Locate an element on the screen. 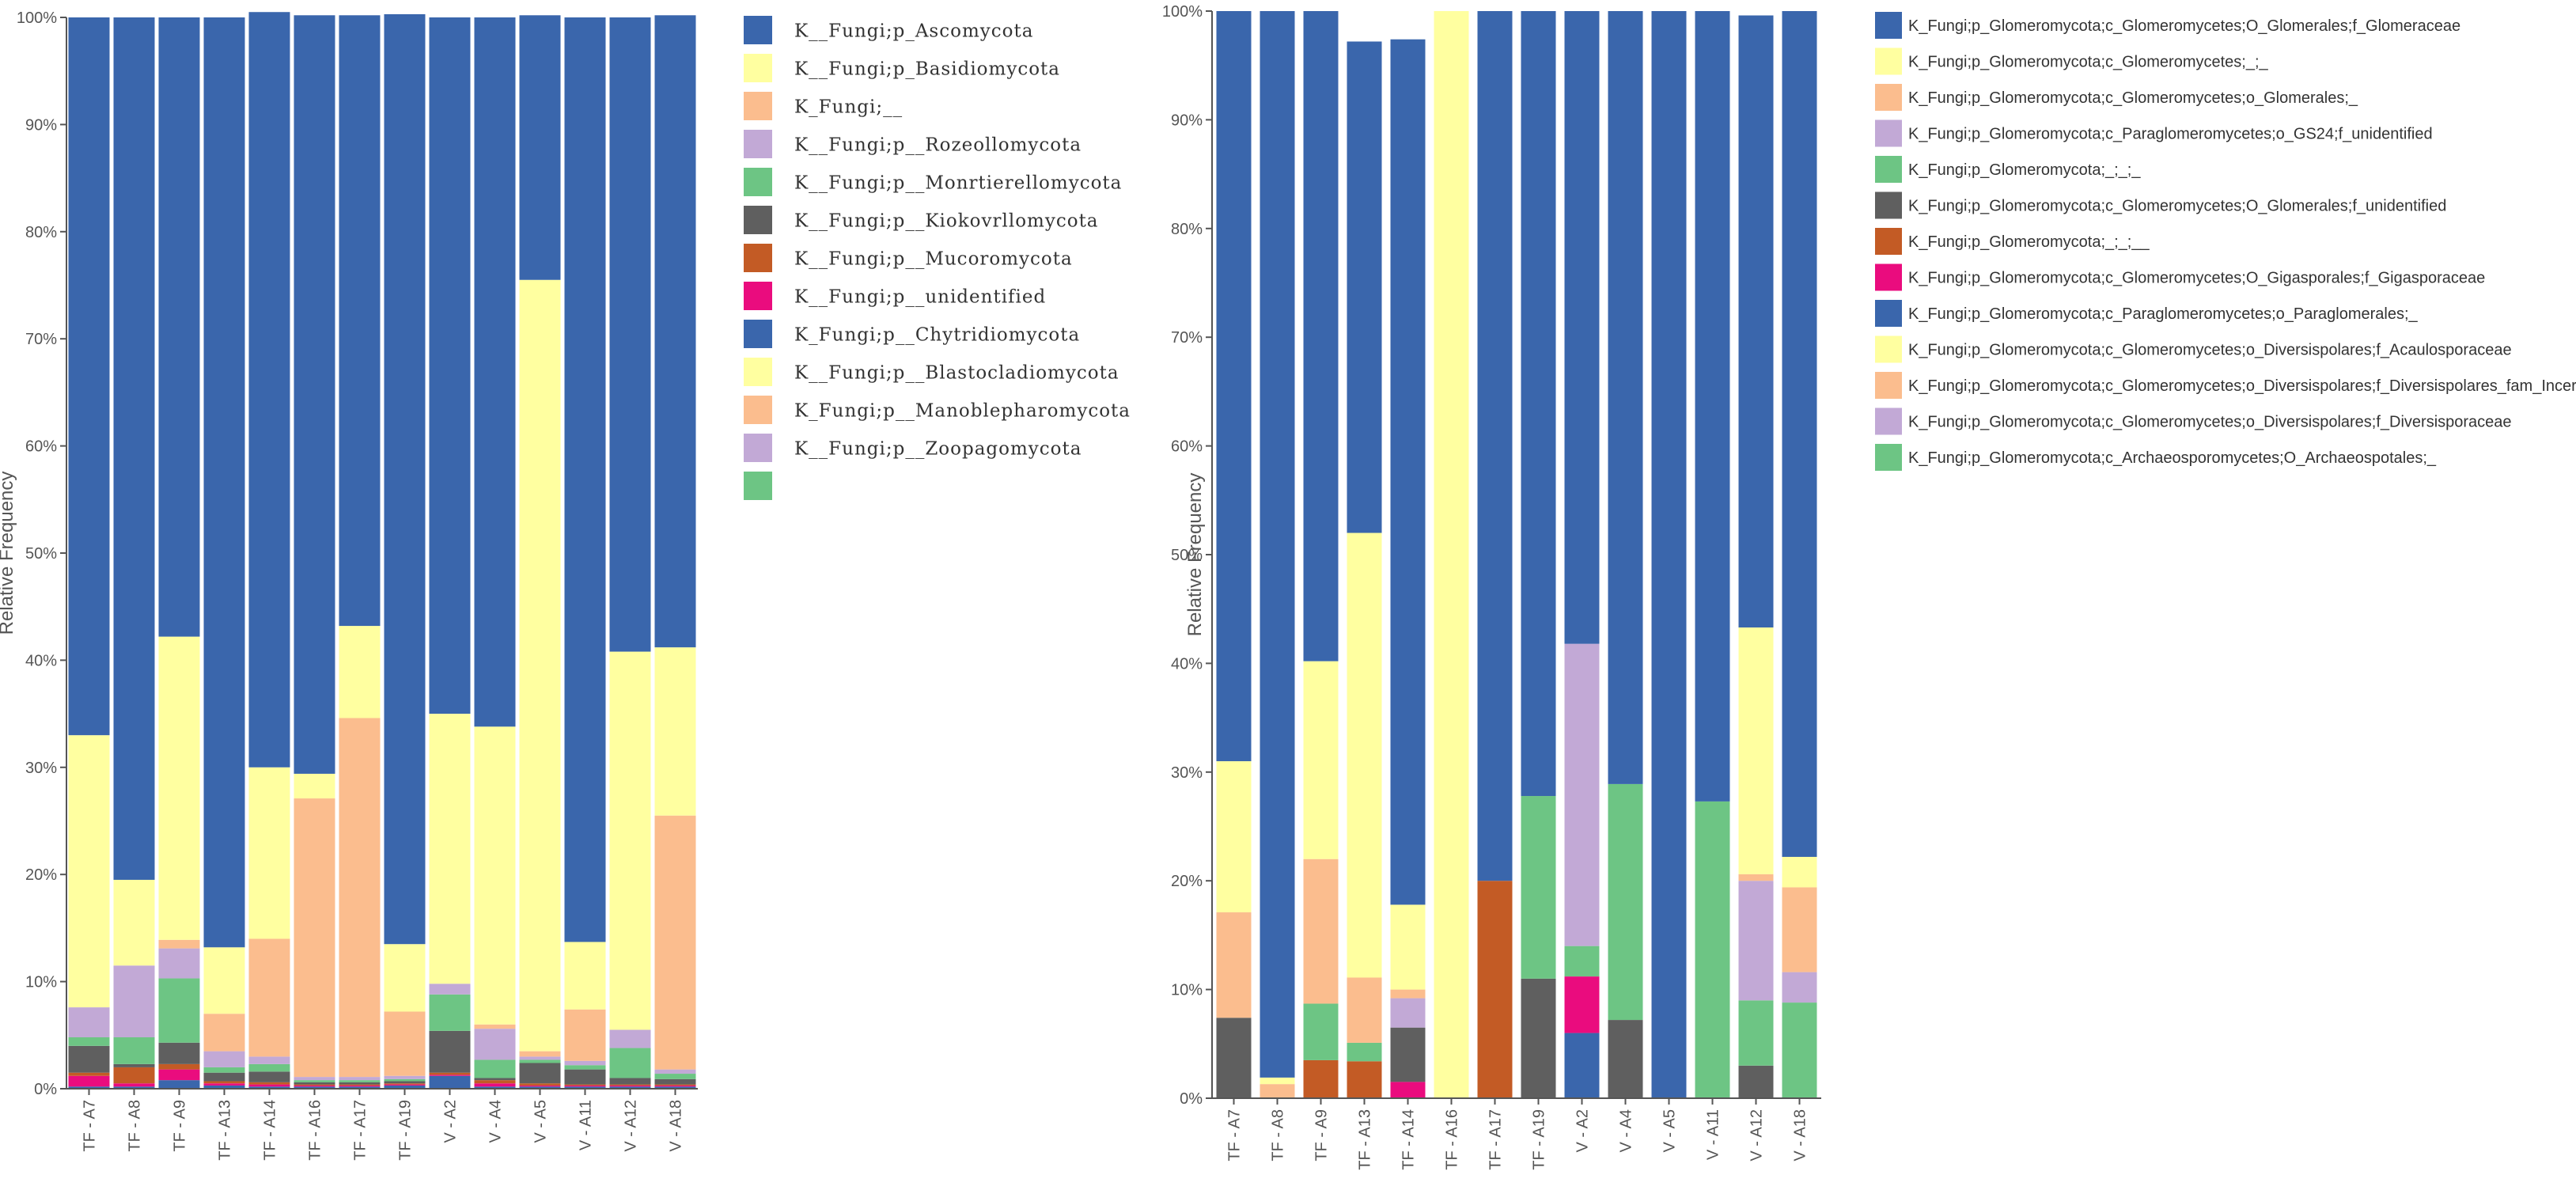 The image size is (2576, 1190). legend-label: K__Fungi;p_Basidiomycota is located at coordinates (927, 69).